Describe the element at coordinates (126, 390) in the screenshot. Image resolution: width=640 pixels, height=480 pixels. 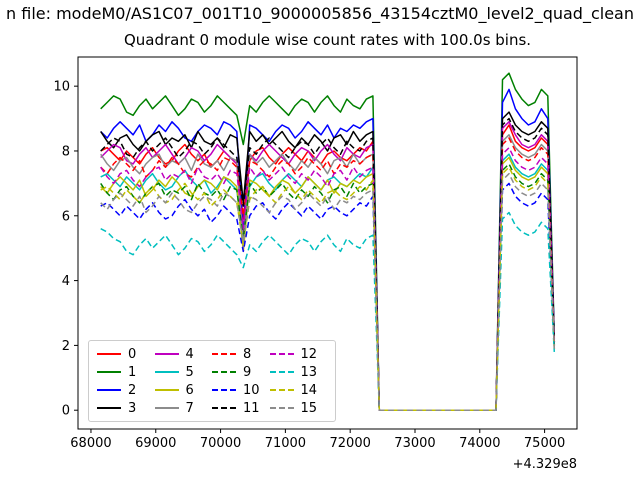
I see `legend-entry-2: 2` at that location.